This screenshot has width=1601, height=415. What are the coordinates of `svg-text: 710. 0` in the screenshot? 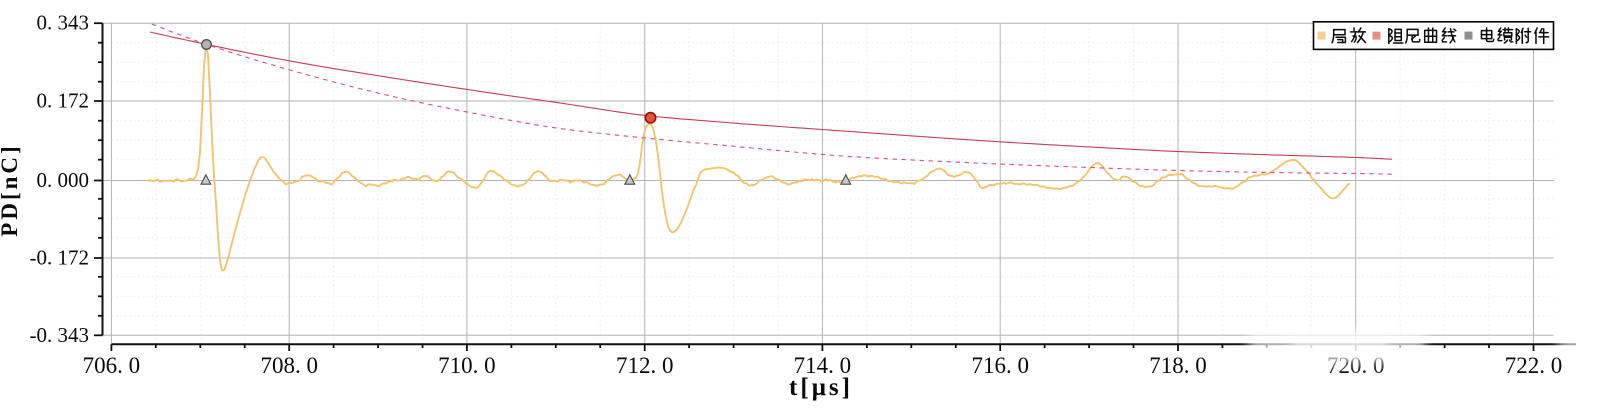 It's located at (467, 365).